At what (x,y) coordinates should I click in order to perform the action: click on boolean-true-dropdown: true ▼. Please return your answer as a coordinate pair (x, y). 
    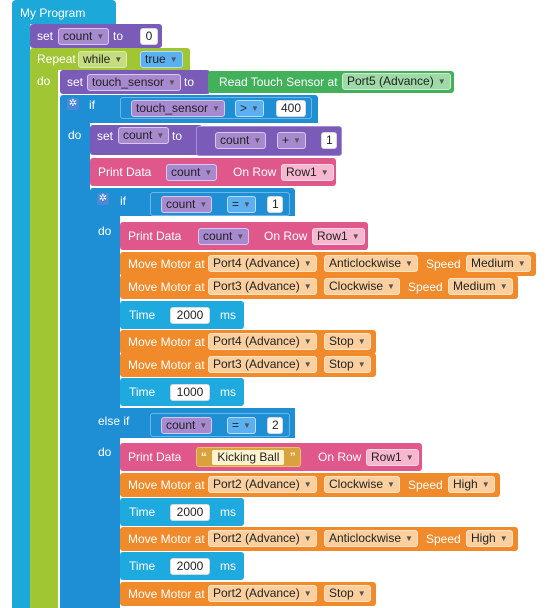
    Looking at the image, I should click on (161, 59).